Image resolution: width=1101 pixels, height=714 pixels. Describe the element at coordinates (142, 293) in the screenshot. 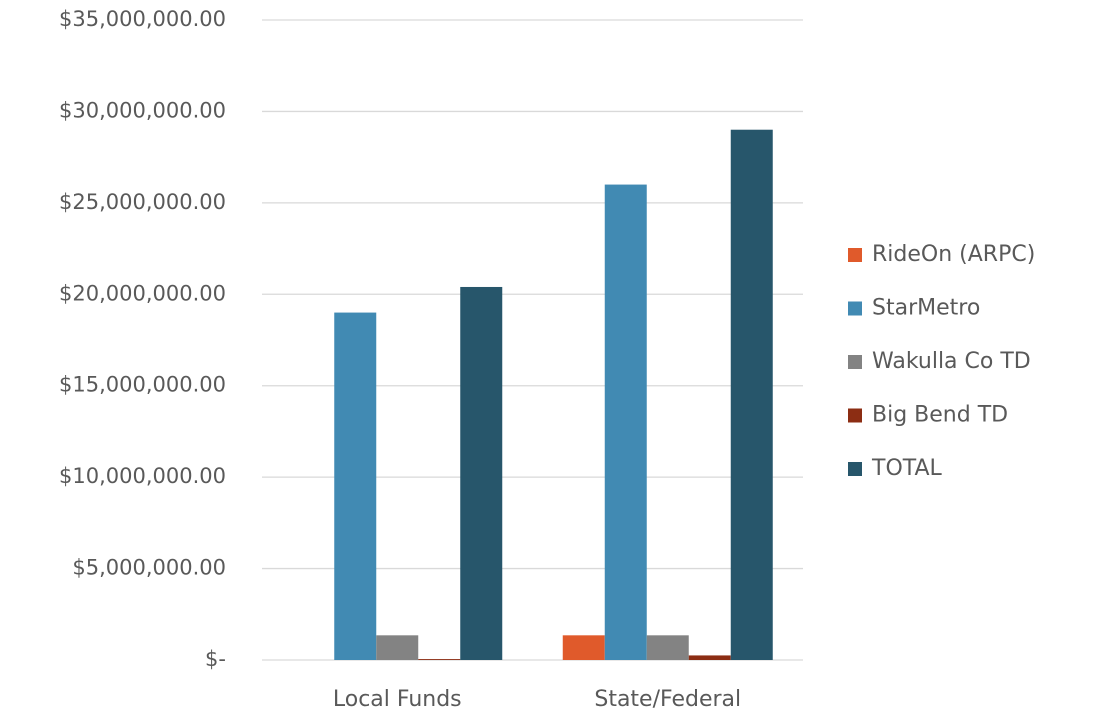

I see `y-tick-label: $20,000,000.00` at that location.